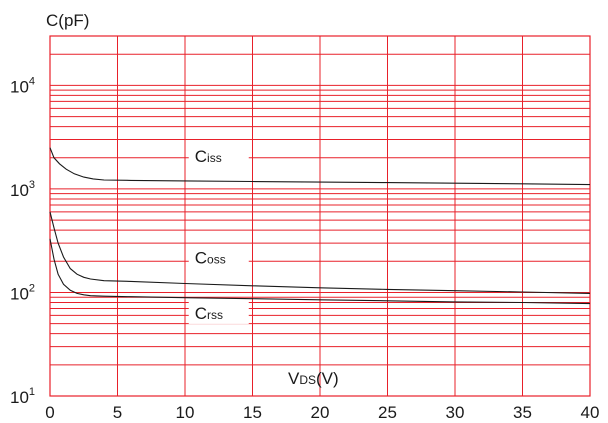 This screenshot has height=423, width=608. Describe the element at coordinates (117, 412) in the screenshot. I see `x-tick-label: 5` at that location.